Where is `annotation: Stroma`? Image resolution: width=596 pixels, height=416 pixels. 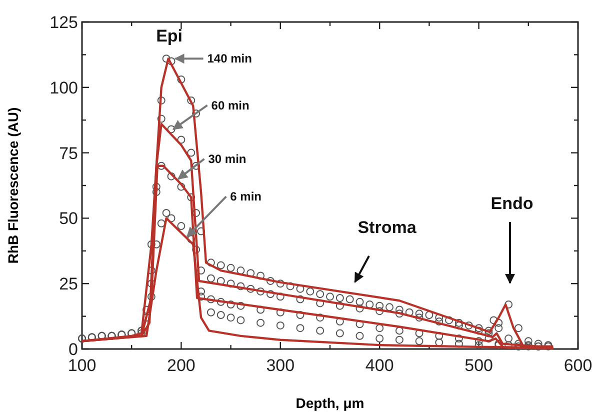
annotation: Stroma is located at coordinates (387, 227).